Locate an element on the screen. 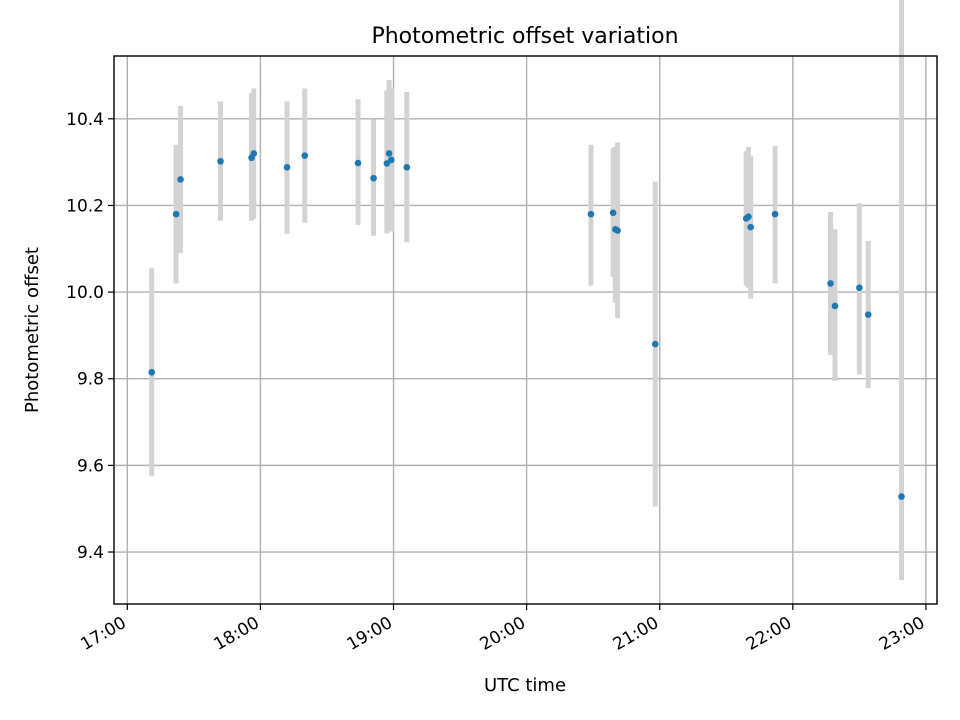 This screenshot has width=960, height=720. y-tick-label: 9.8 is located at coordinates (90, 380).